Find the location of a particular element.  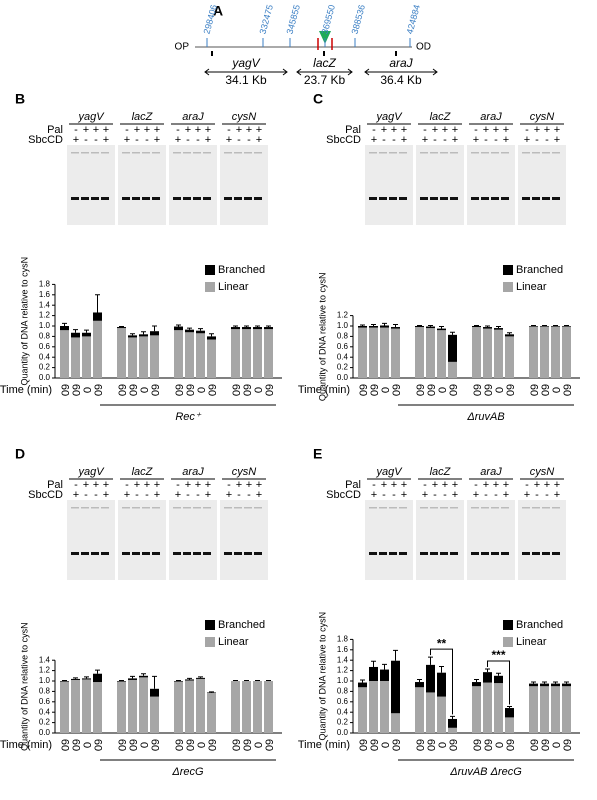

y-tick-label: 1.0 is located at coordinates (343, 680).